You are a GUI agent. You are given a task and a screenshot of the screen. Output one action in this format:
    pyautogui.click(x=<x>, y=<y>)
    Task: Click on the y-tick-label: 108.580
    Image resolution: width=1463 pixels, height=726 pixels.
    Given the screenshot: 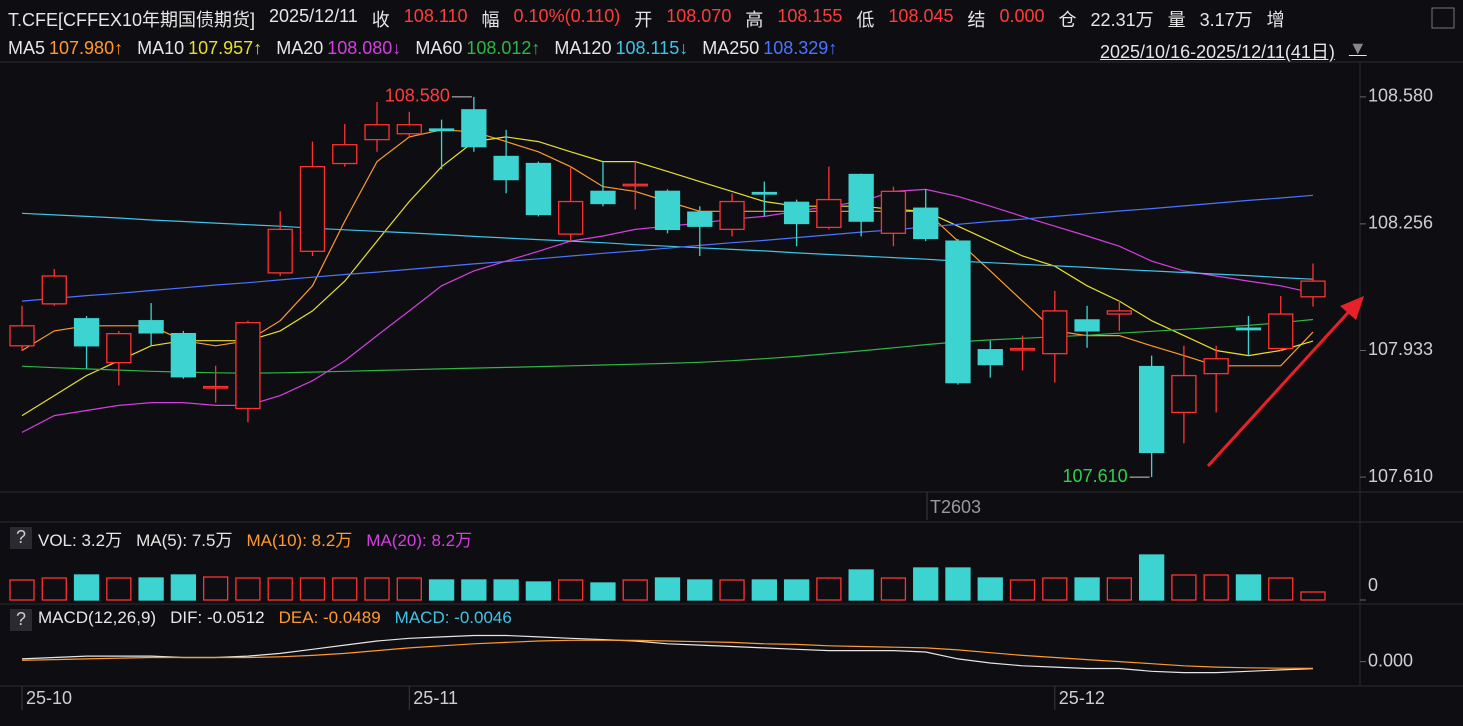 What is the action you would take?
    pyautogui.click(x=1400, y=96)
    